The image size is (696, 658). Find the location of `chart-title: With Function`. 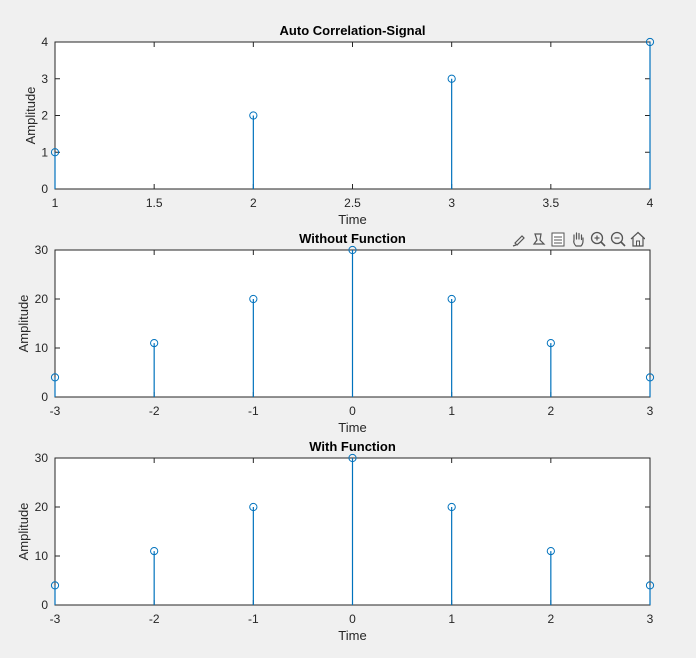

chart-title: With Function is located at coordinates (352, 446).